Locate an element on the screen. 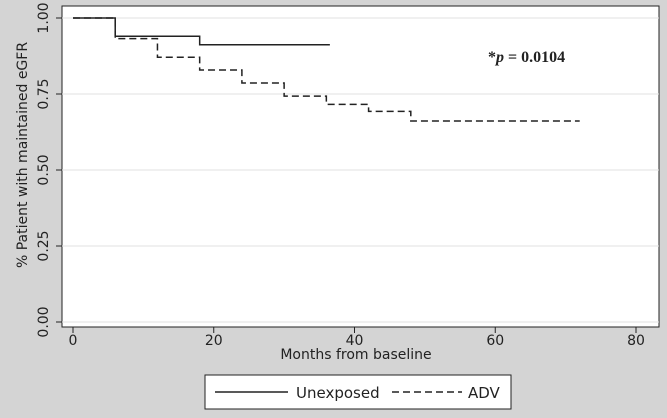 This screenshot has width=667, height=418. x-tick-label-2: 40 is located at coordinates (355, 341).